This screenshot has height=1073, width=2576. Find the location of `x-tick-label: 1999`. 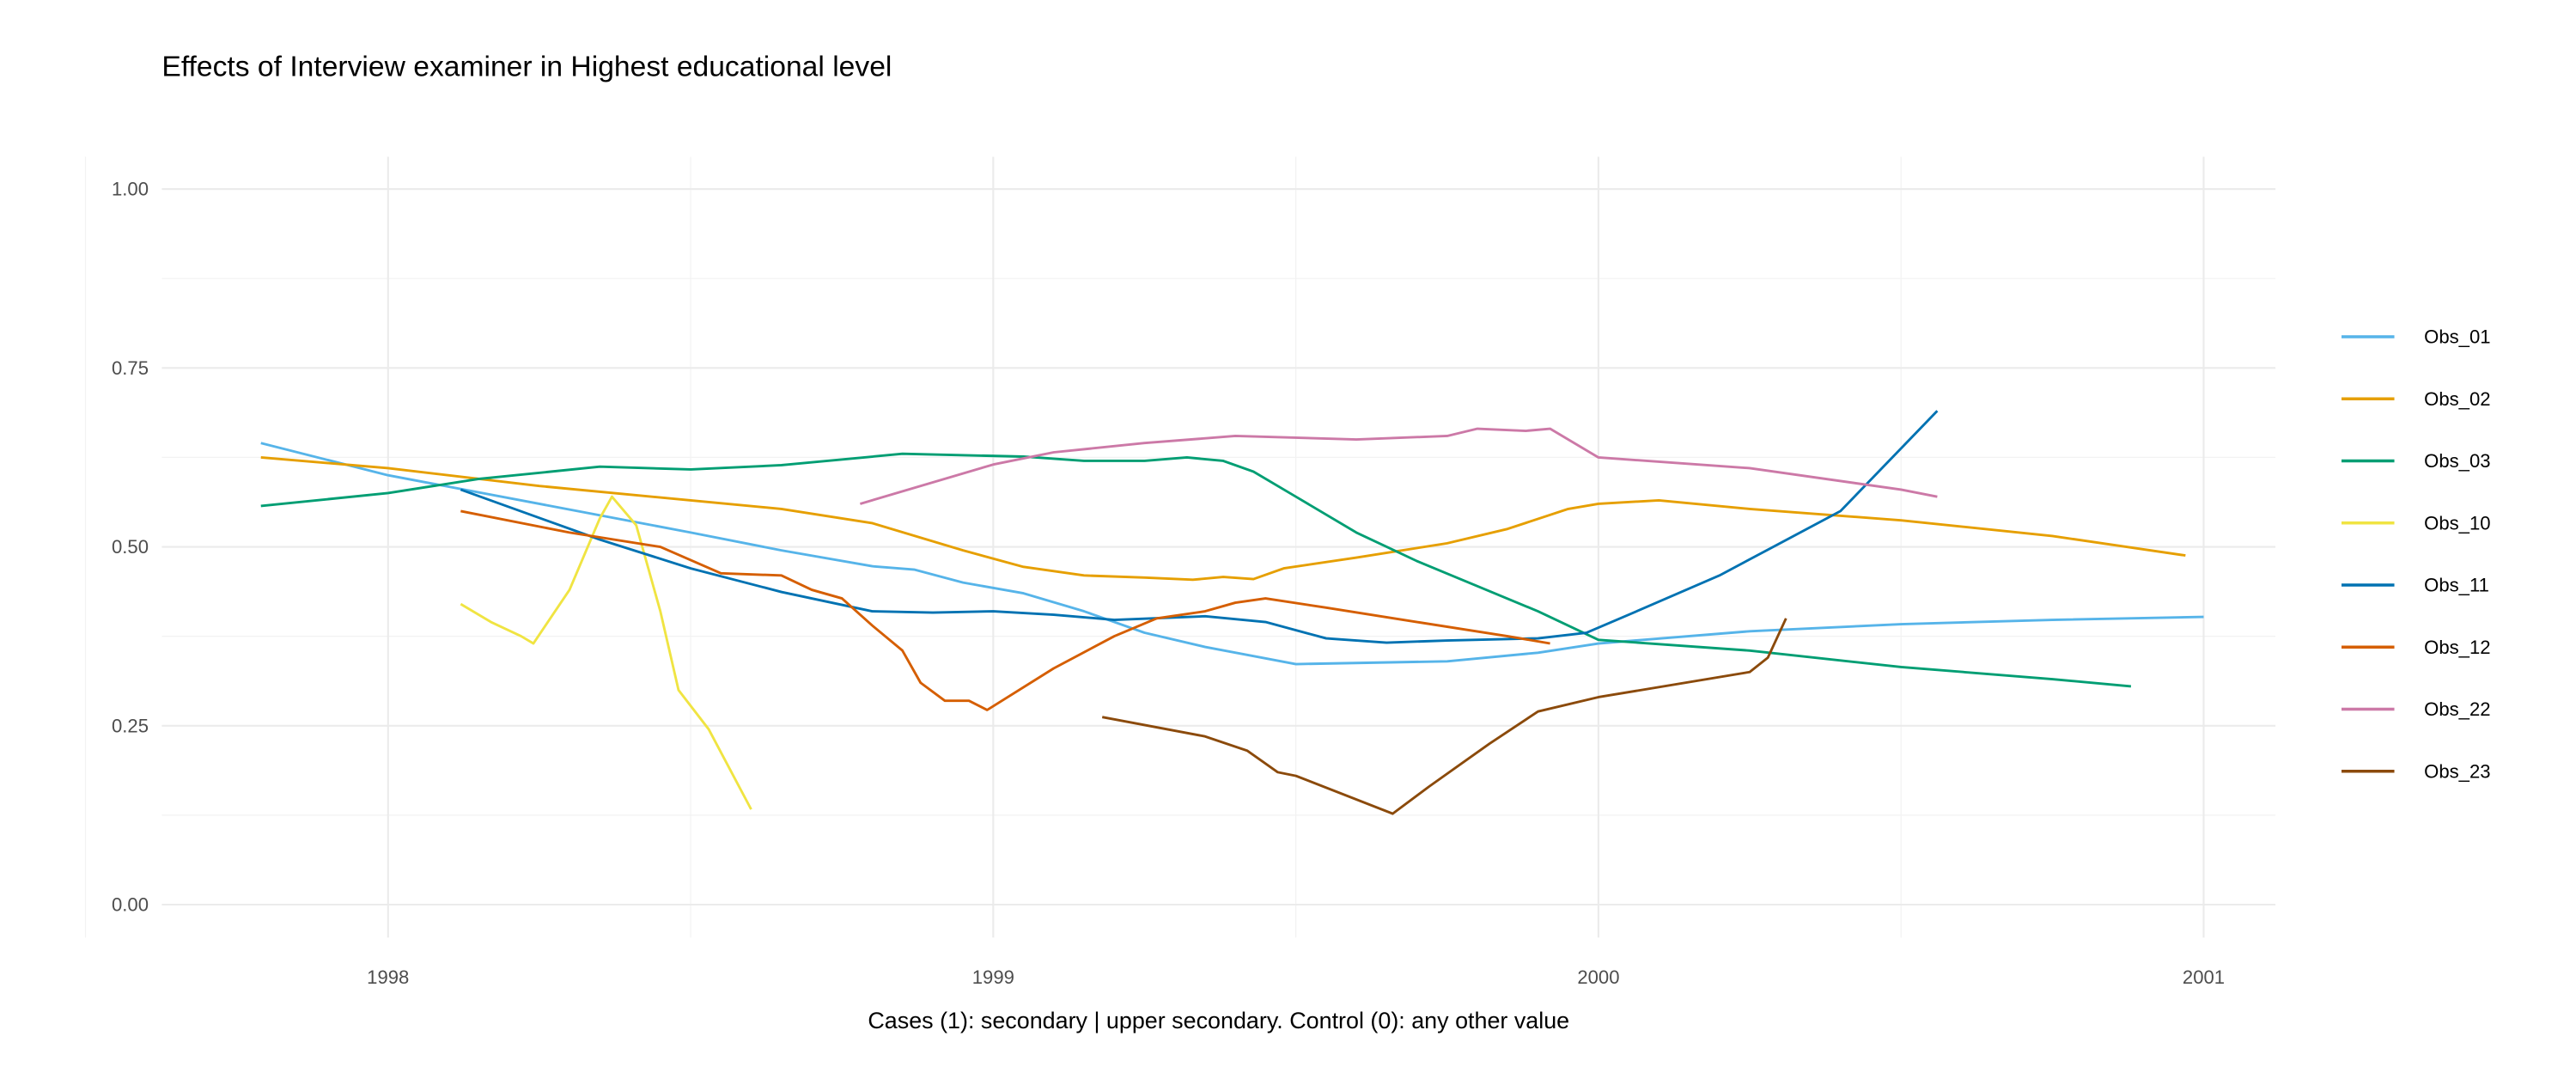

x-tick-label: 1999 is located at coordinates (993, 977).